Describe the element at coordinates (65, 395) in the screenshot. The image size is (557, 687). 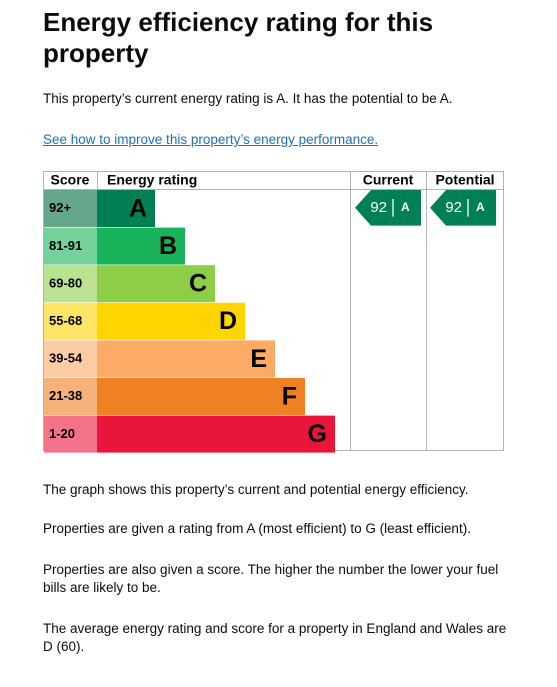
I see `score-range: 21-38` at that location.